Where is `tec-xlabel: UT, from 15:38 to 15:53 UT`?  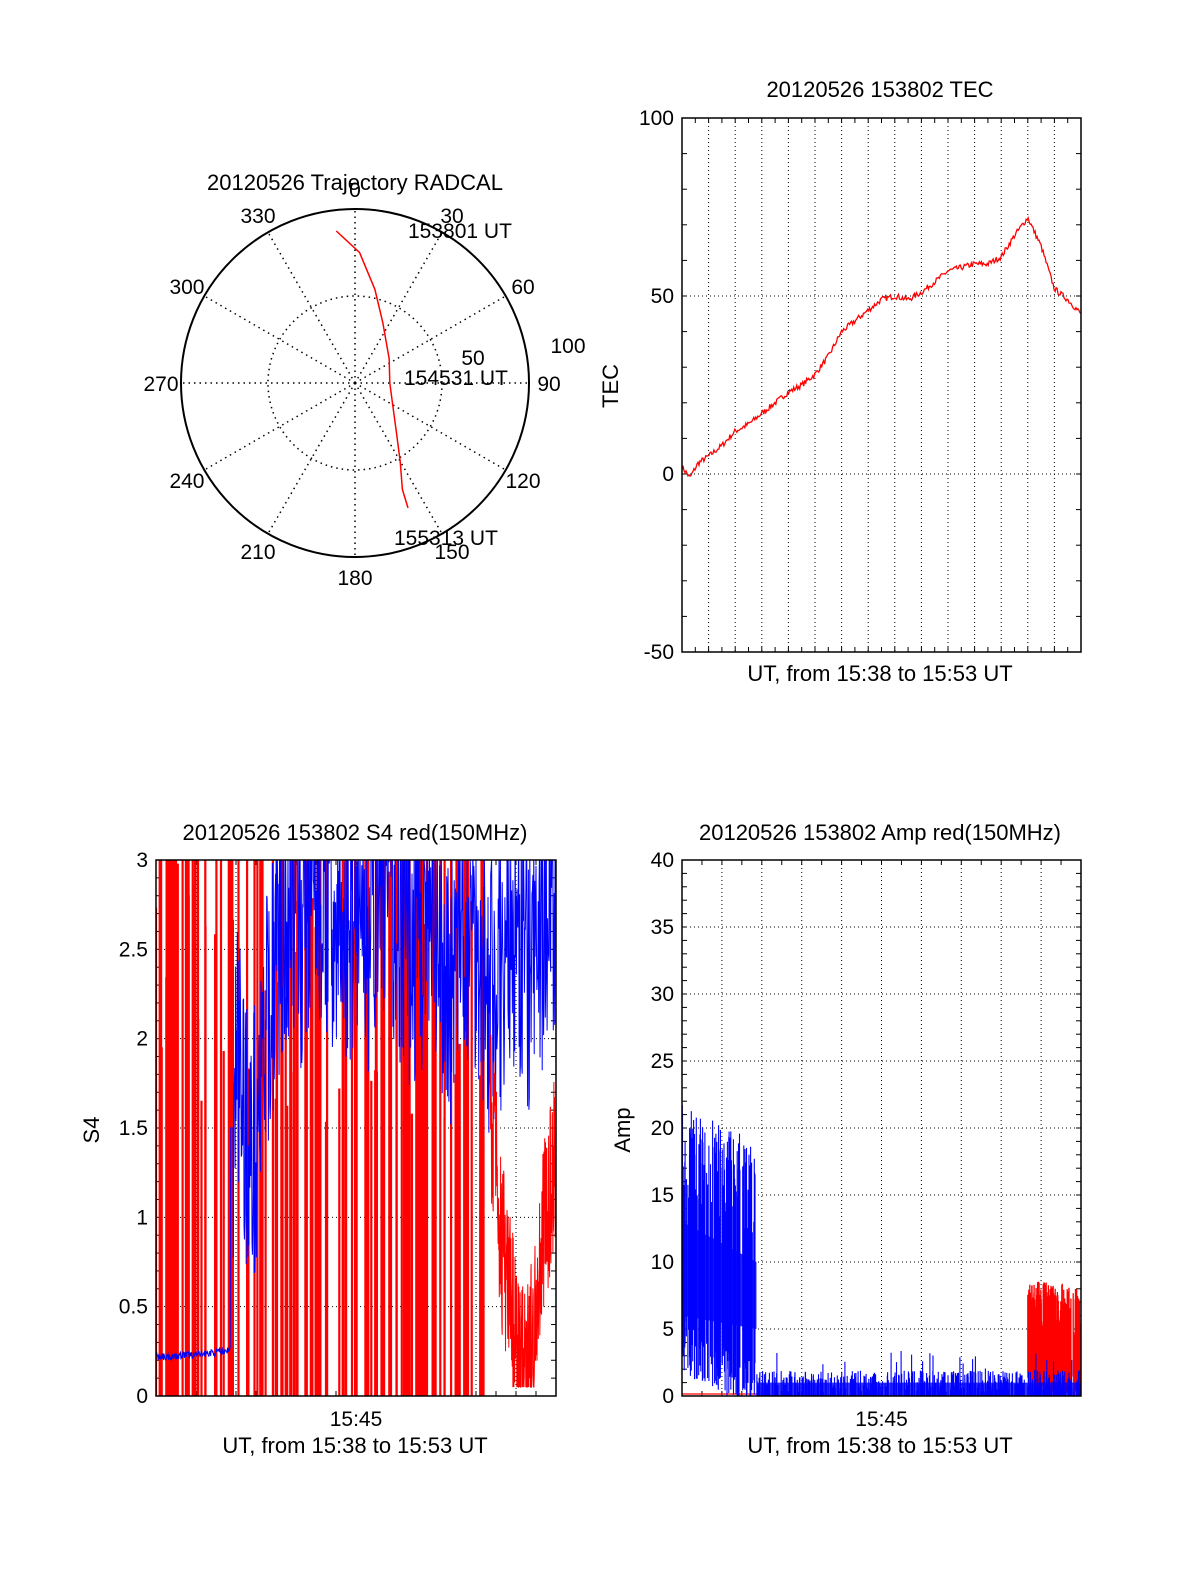 tec-xlabel: UT, from 15:38 to 15:53 UT is located at coordinates (879, 673).